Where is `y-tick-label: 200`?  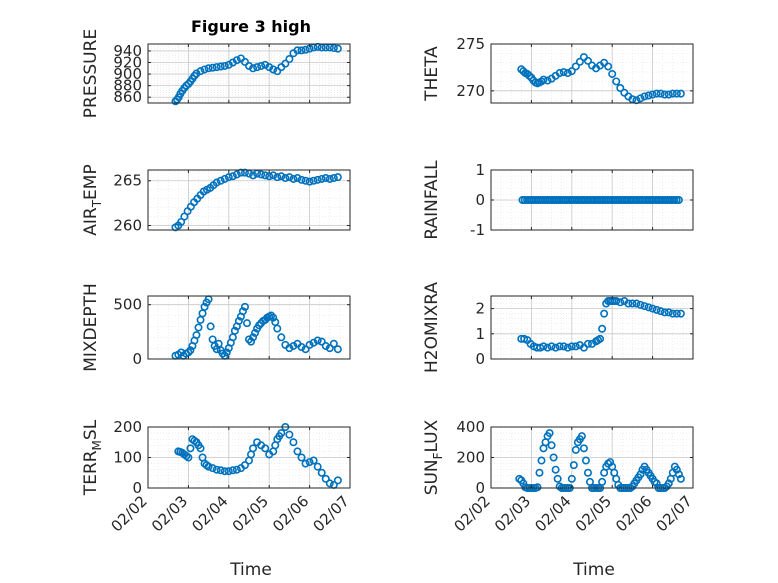
y-tick-label: 200 is located at coordinates (127, 427).